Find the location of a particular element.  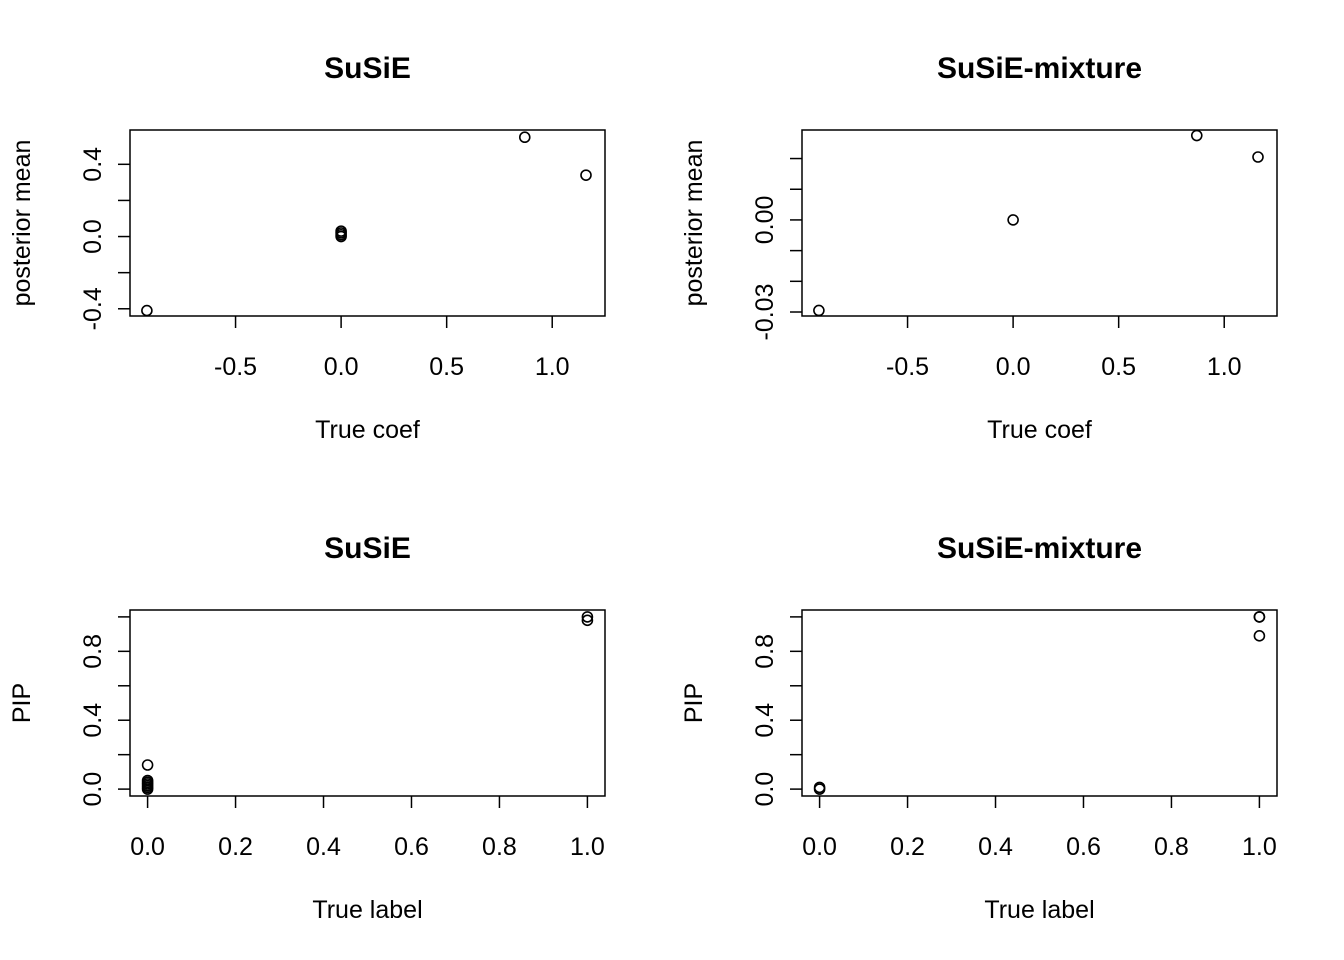

y-tick-label: -0.03 is located at coordinates (765, 312).